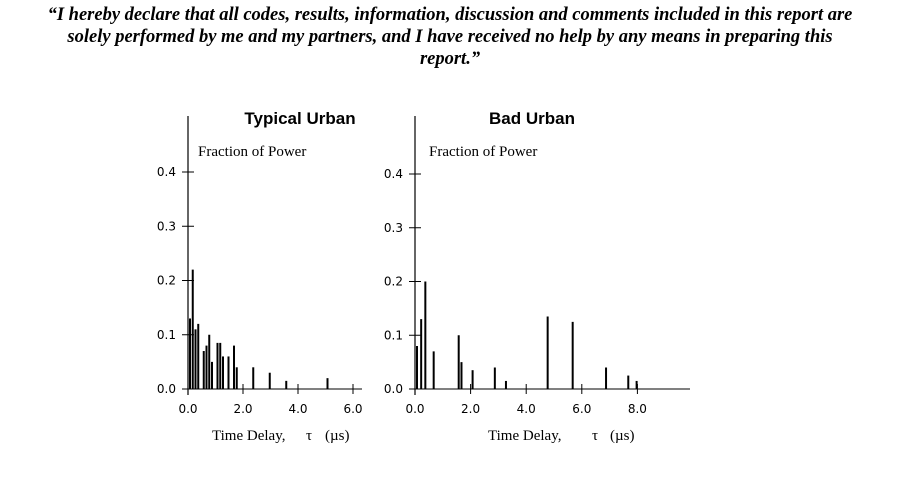 The width and height of the screenshot is (900, 485). What do you see at coordinates (166, 226) in the screenshot?
I see `typical-y-tick-label: 0.3` at bounding box center [166, 226].